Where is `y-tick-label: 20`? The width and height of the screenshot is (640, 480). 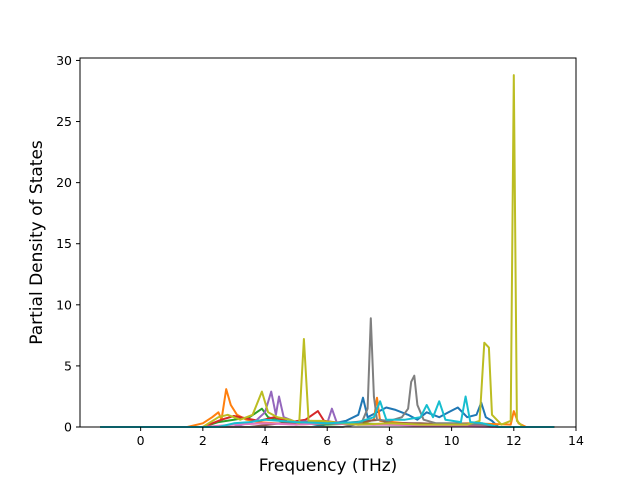
y-tick-label: 20 is located at coordinates (64, 182).